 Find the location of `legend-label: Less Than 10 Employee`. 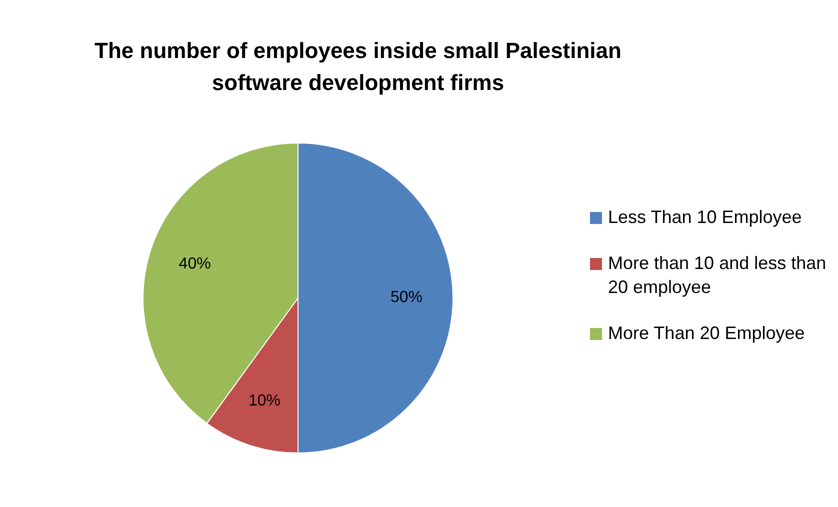

legend-label: Less Than 10 Employee is located at coordinates (705, 216).